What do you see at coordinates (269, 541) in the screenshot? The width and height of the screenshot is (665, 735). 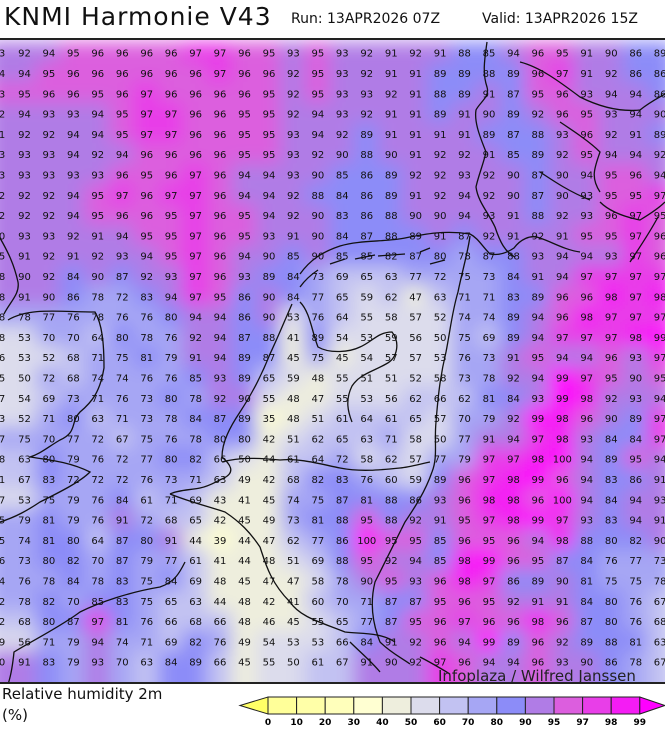 I see `value-label: 47` at bounding box center [269, 541].